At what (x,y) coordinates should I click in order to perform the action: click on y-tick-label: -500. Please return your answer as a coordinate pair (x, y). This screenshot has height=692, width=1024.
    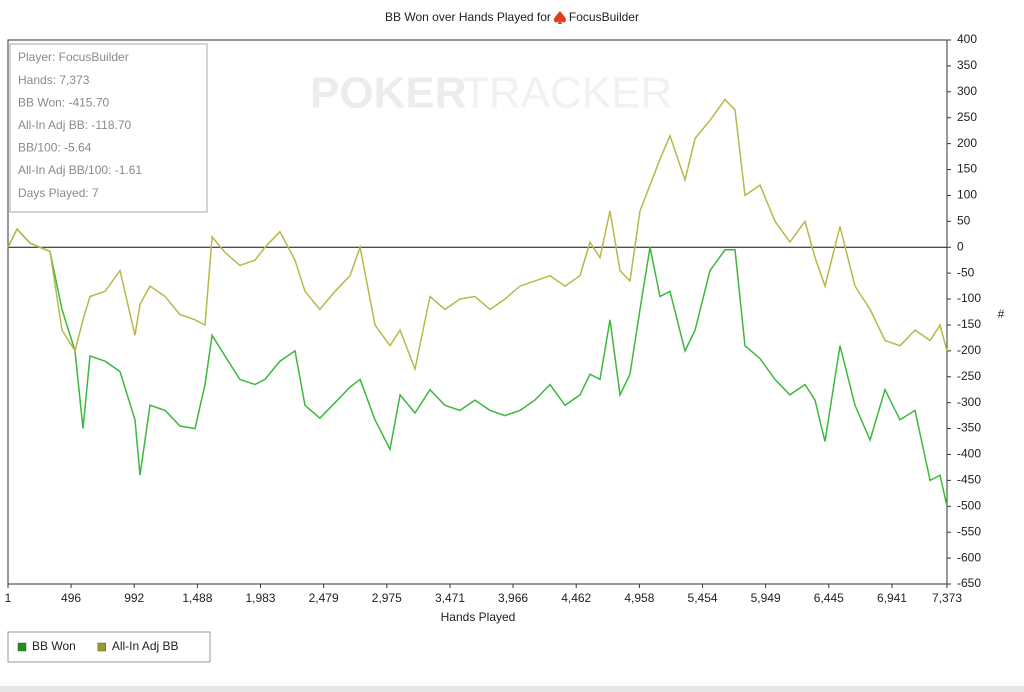
    Looking at the image, I should click on (969, 505).